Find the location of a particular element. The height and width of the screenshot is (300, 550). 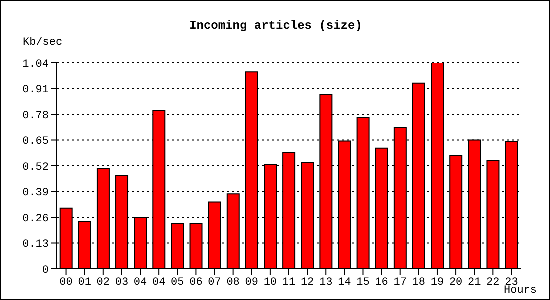

x-tick-label: 19 is located at coordinates (437, 282).